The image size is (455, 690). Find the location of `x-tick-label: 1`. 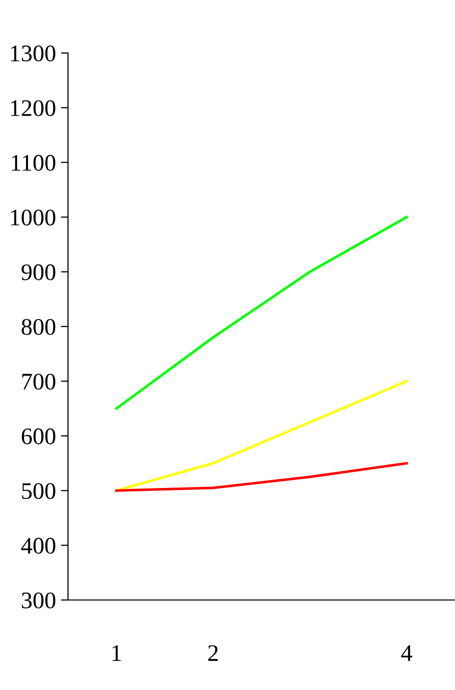

x-tick-label: 1 is located at coordinates (116, 653).